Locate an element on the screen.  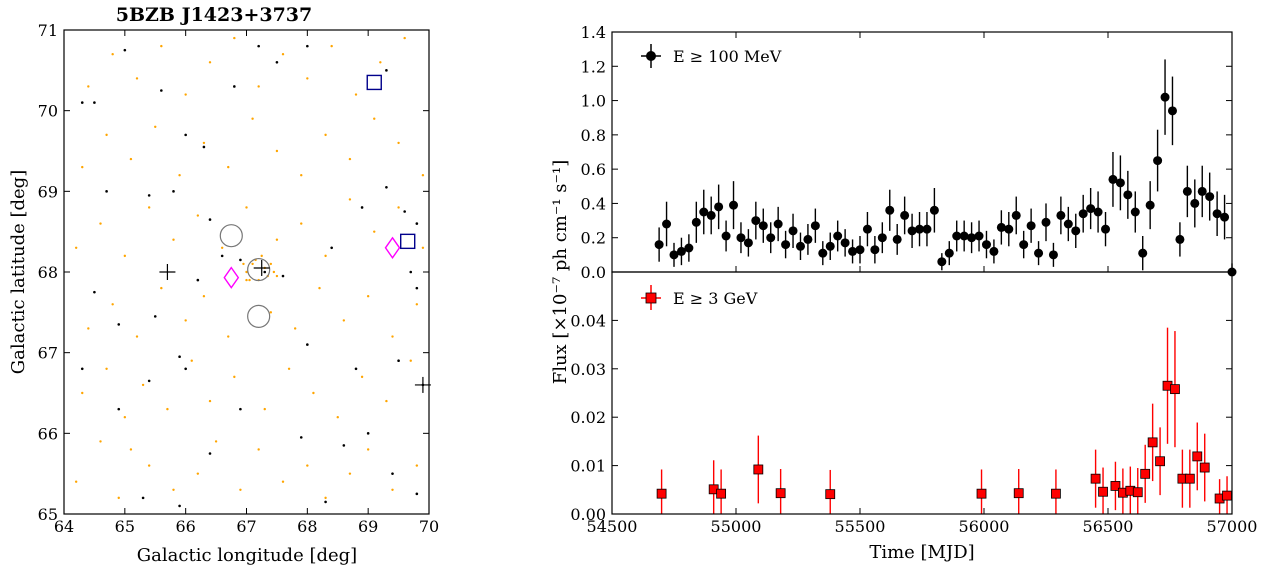
map-y-tick-label: 70 is located at coordinates (48, 111).